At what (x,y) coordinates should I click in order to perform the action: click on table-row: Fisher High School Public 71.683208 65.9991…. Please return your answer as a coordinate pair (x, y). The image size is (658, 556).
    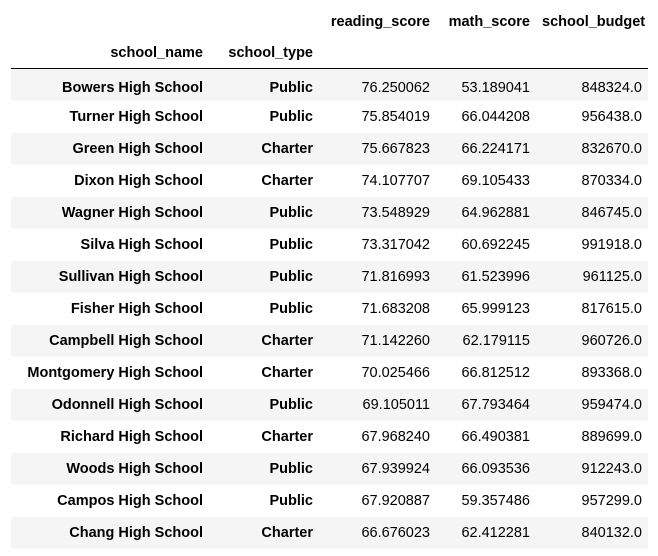
    Looking at the image, I should click on (329, 309).